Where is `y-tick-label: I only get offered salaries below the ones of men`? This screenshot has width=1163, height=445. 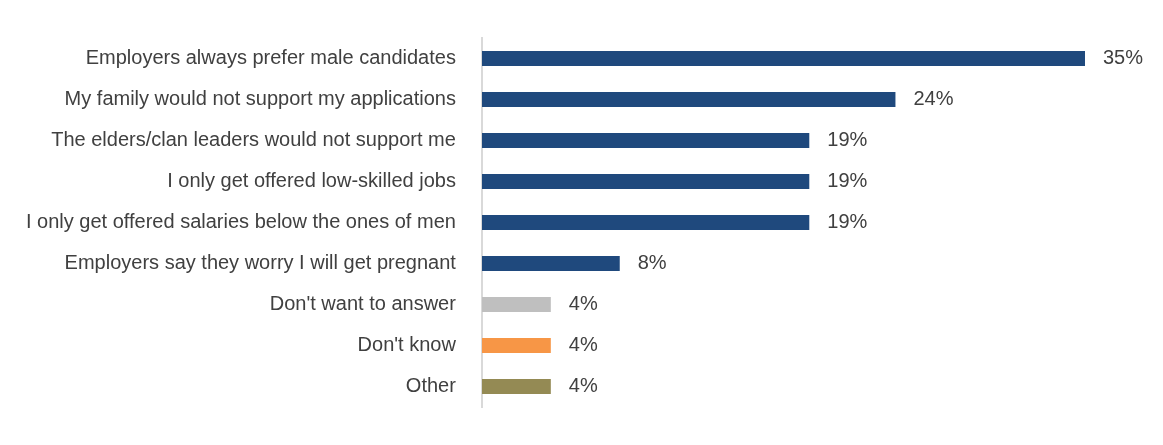
y-tick-label: I only get offered salaries below the ones of men is located at coordinates (240, 221).